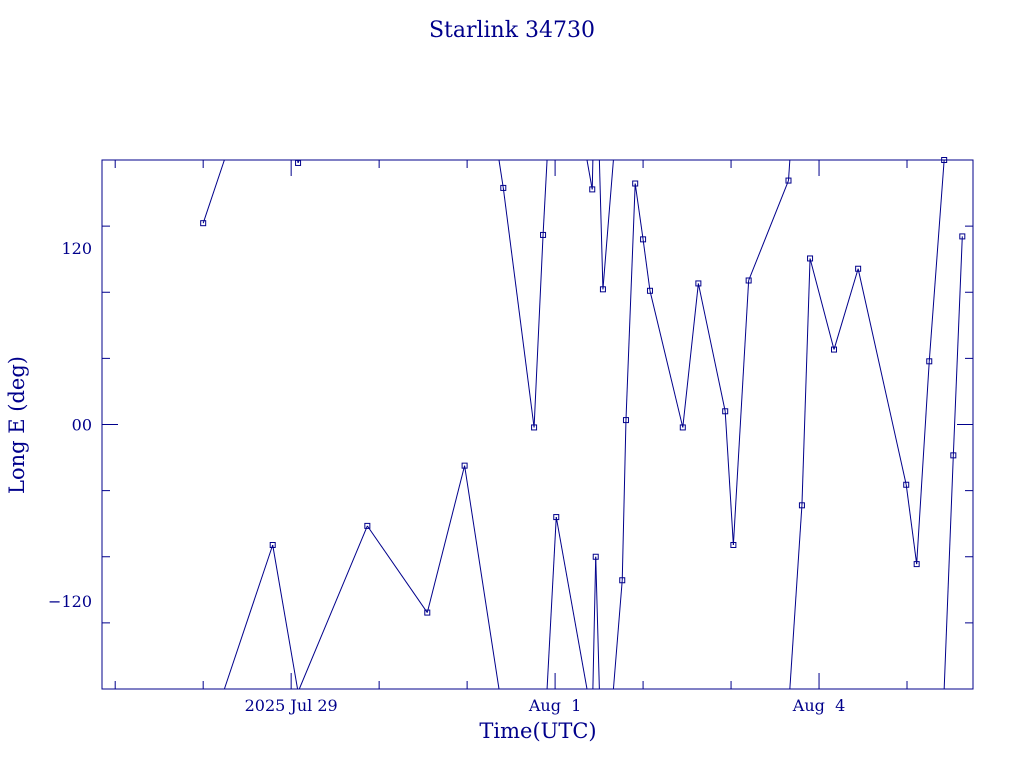 This screenshot has width=1024, height=768. Describe the element at coordinates (512, 30) in the screenshot. I see `chart-title: Starlink 34730` at that location.